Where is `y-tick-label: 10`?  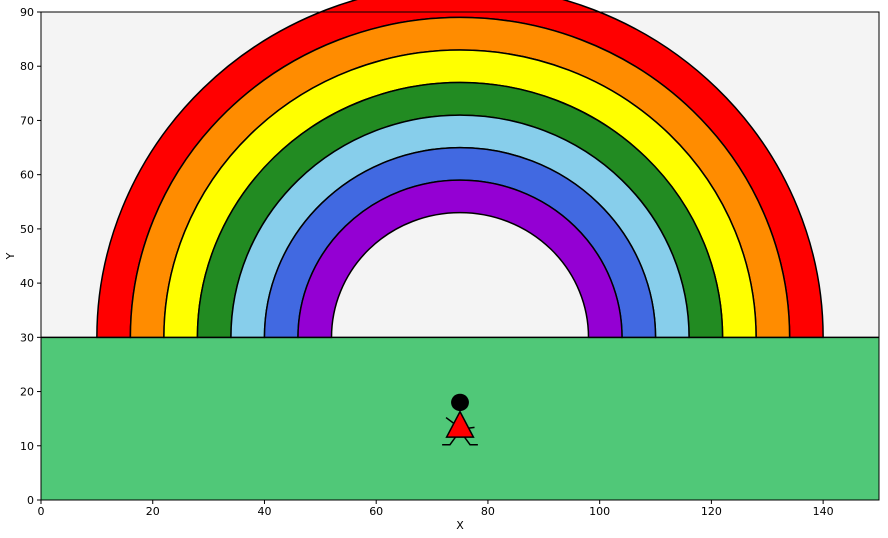 y-tick-label: 10 is located at coordinates (27, 446).